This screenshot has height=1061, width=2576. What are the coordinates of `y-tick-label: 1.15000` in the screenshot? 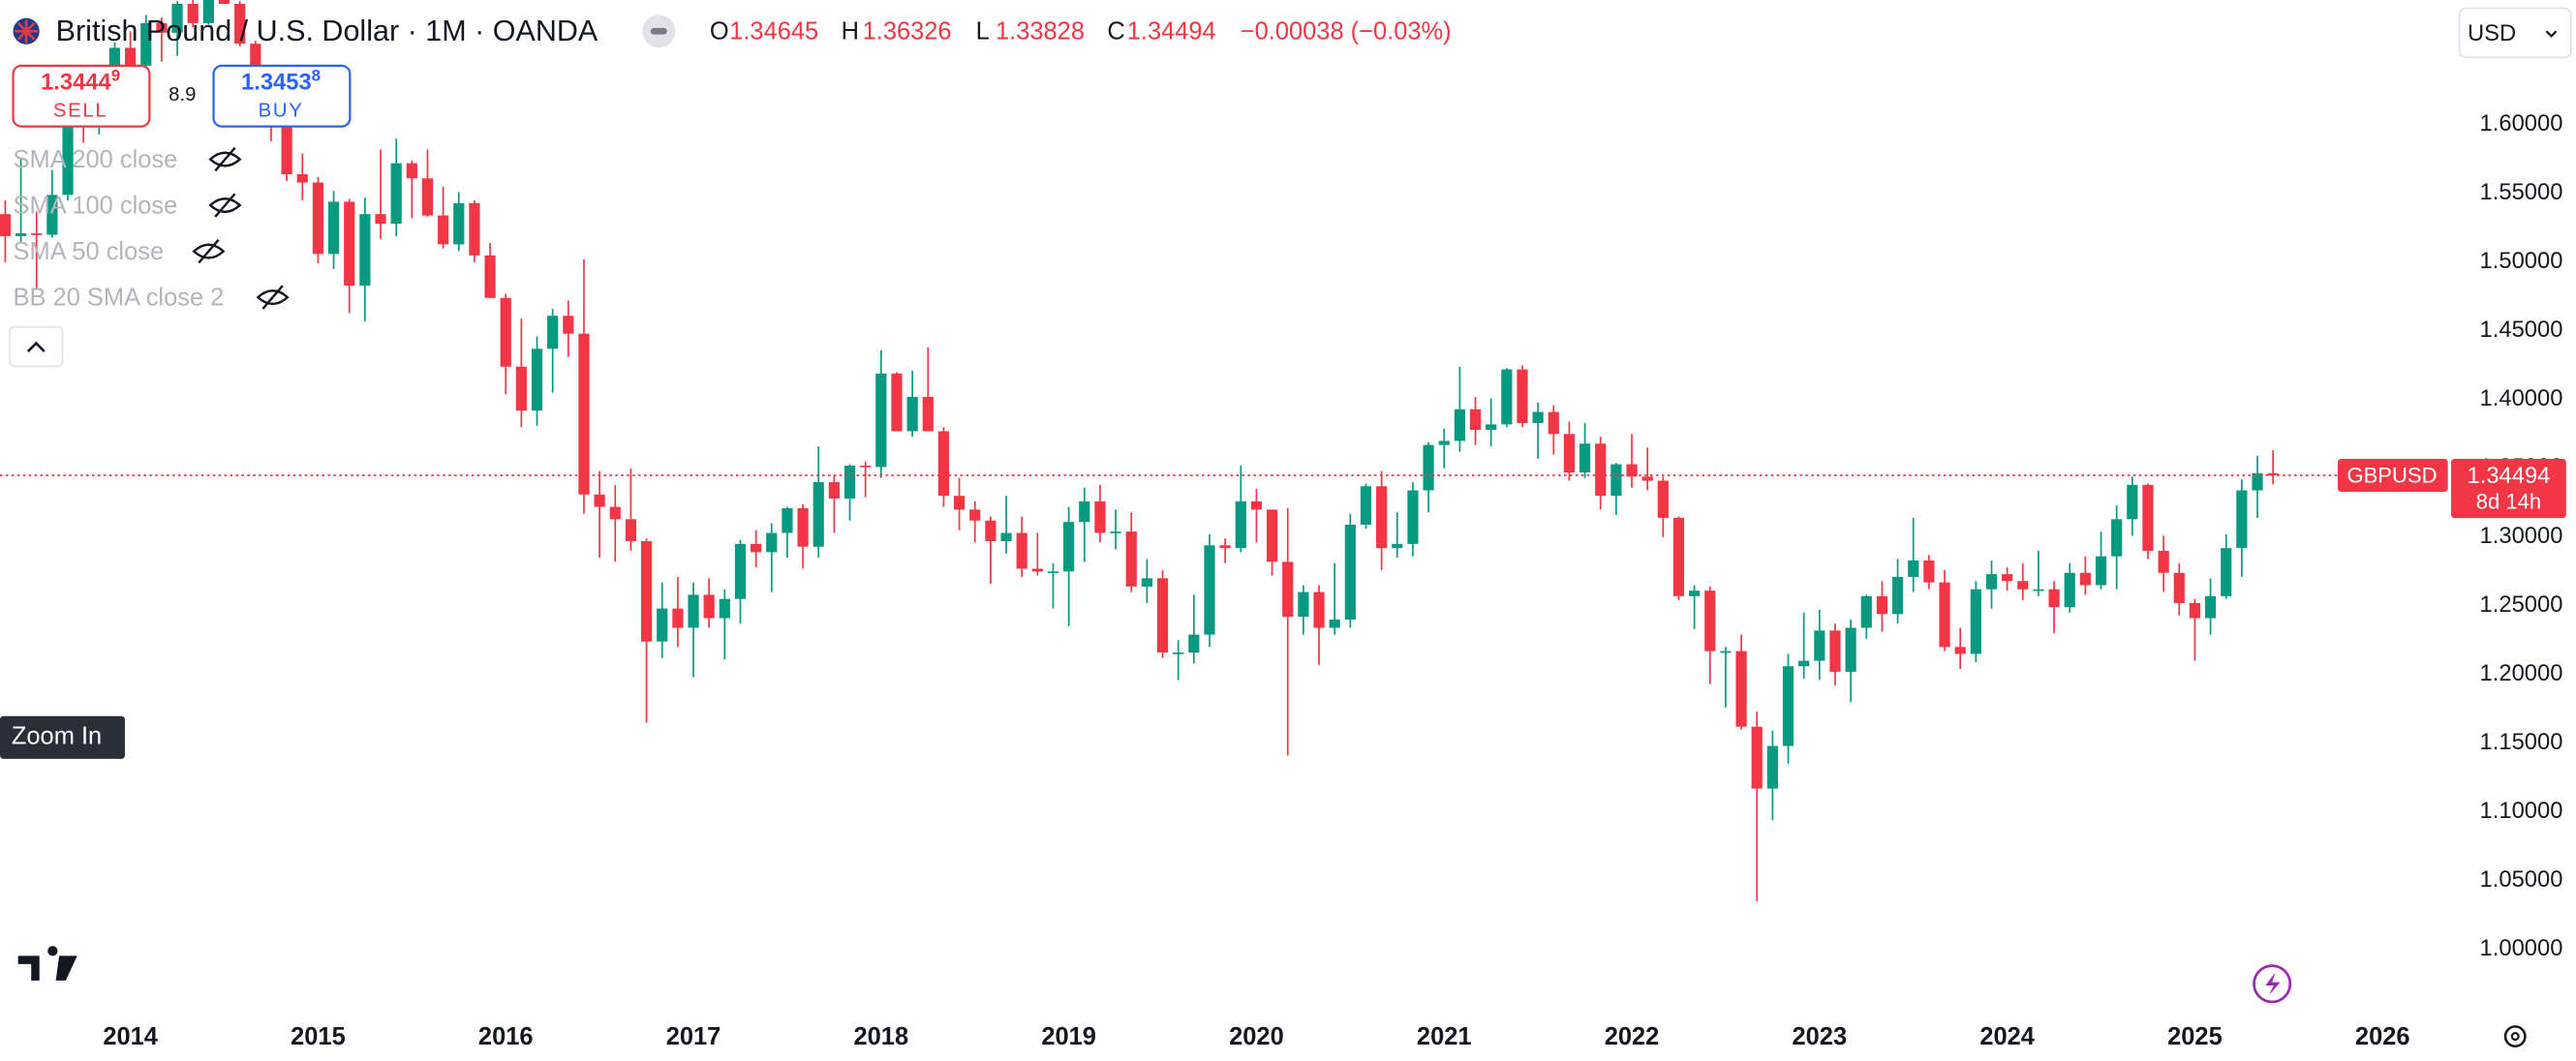 It's located at (2521, 742).